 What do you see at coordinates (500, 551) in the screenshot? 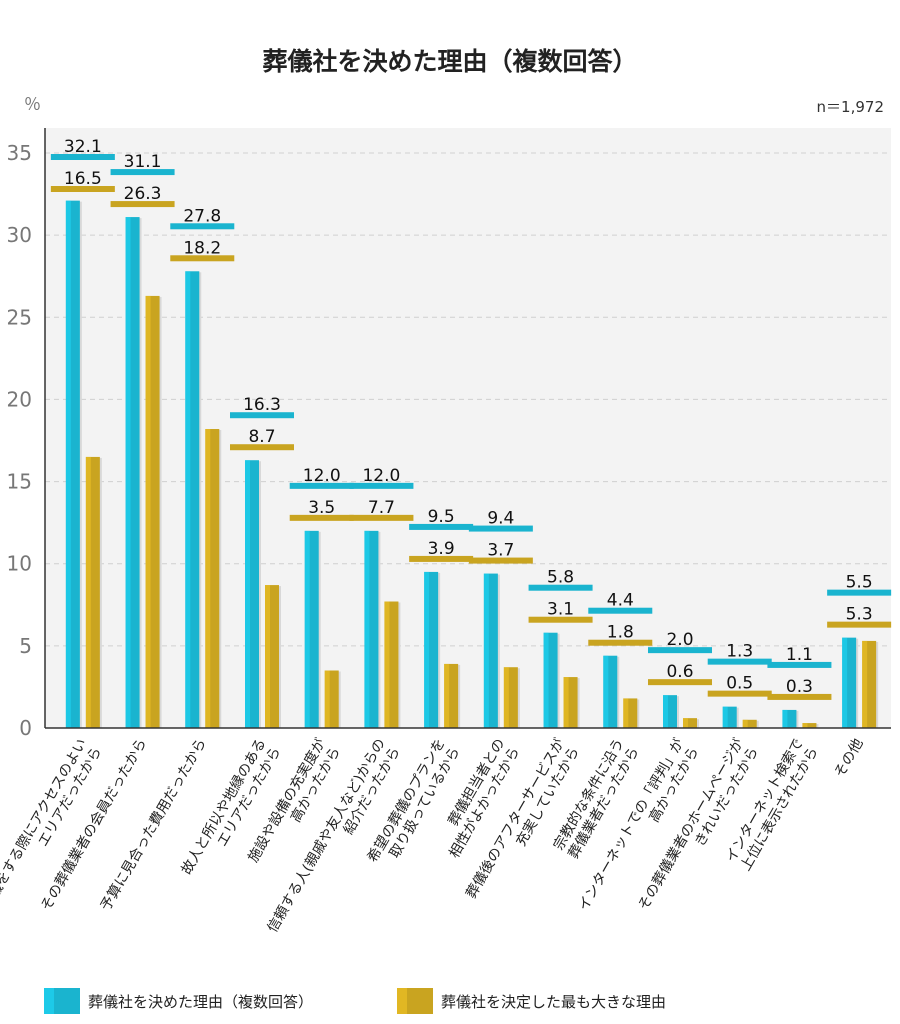
I see `data-label: 3.7` at bounding box center [500, 551].